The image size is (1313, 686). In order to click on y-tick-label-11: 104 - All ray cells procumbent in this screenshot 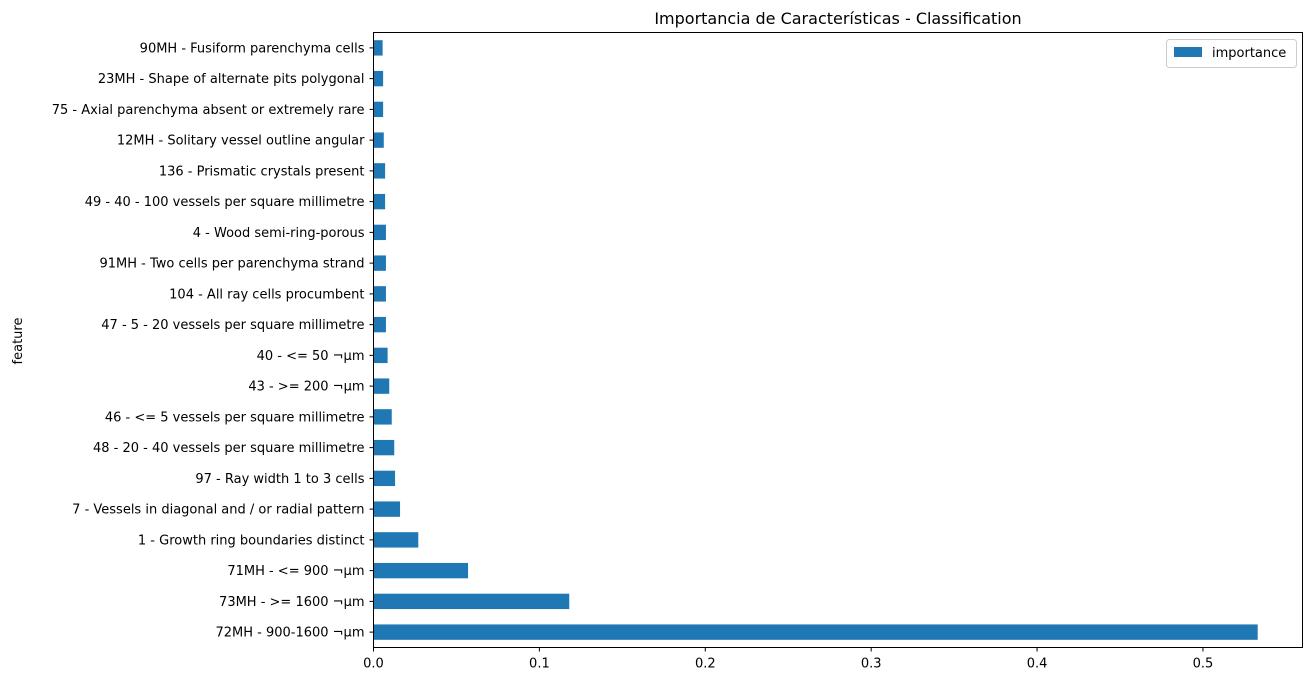, I will do `click(266, 294)`.